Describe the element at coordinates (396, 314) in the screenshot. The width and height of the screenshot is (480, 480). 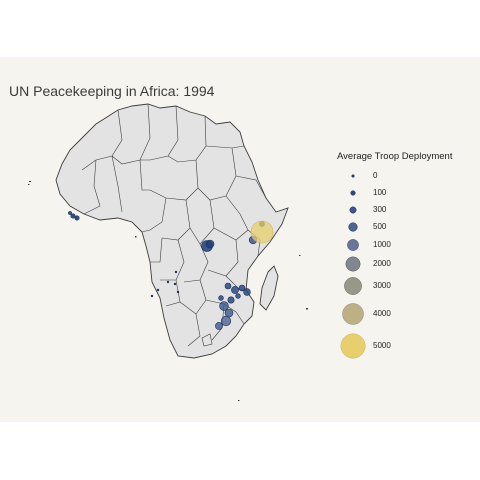
I see `legend-item: 4000` at that location.